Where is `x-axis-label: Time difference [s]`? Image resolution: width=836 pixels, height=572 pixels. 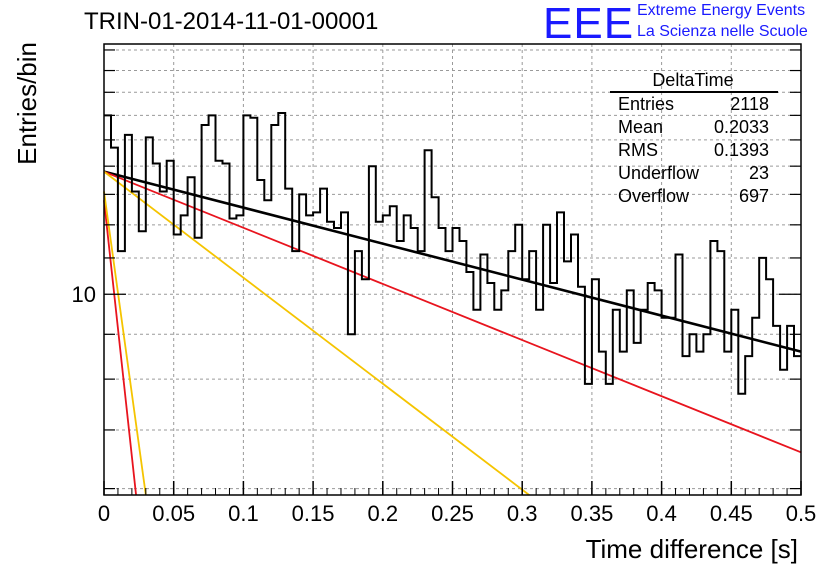 x-axis-label: Time difference [s] is located at coordinates (692, 549).